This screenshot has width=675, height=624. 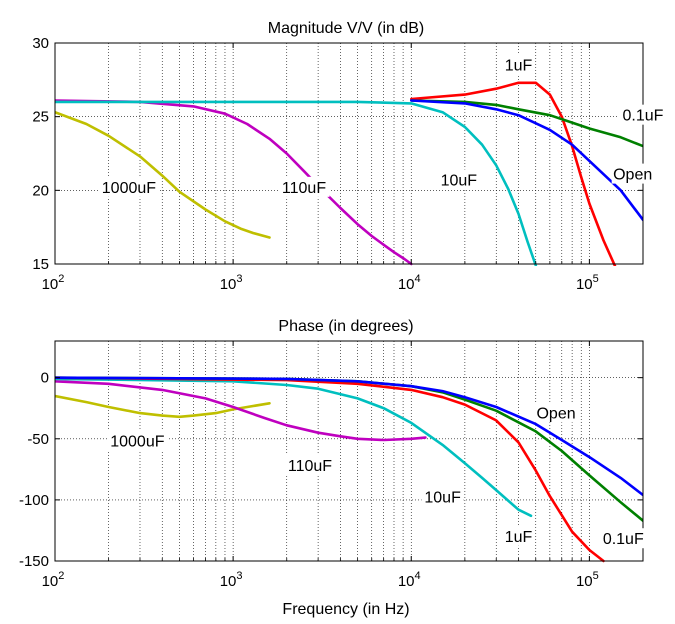 What do you see at coordinates (40, 264) in the screenshot?
I see `magnitude-ytick-label: 15` at bounding box center [40, 264].